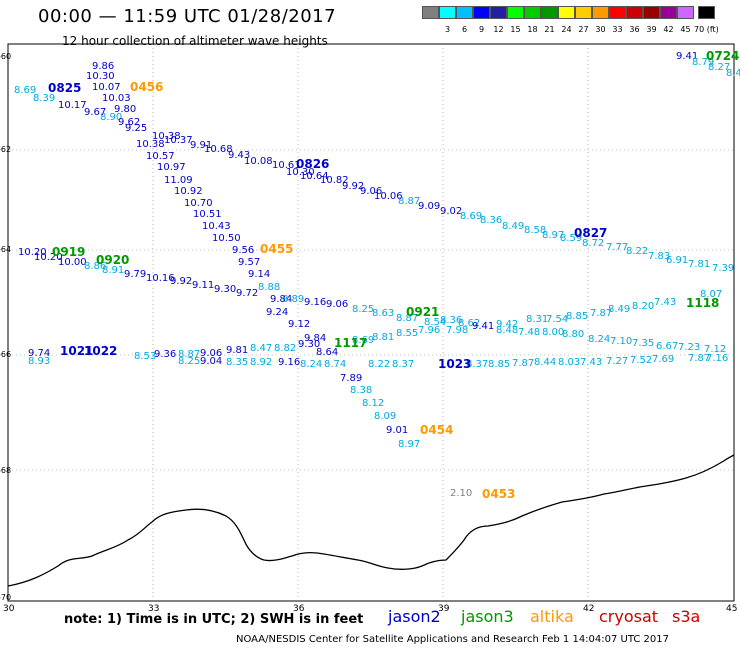 This screenshot has width=740, height=650. I want to click on colorbar-cell: 39, so click(651, 20).